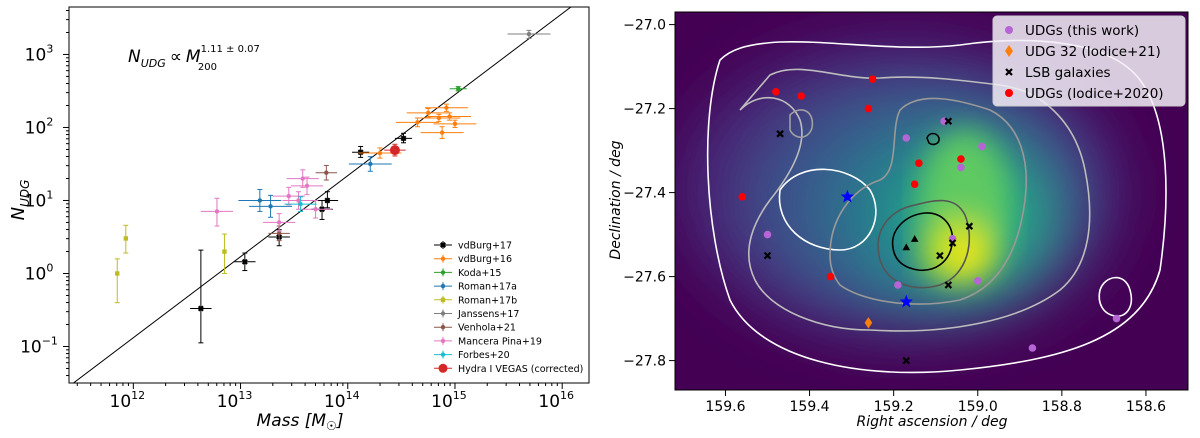  I want to click on legend-label: vdBurg+16, so click(485, 259).